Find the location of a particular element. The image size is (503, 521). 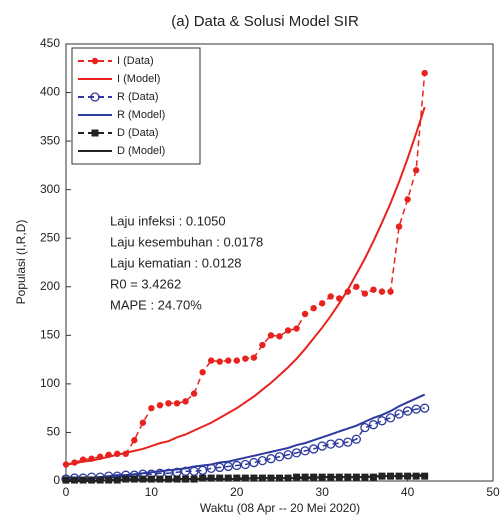

legend-label: R (Data) is located at coordinates (138, 97).